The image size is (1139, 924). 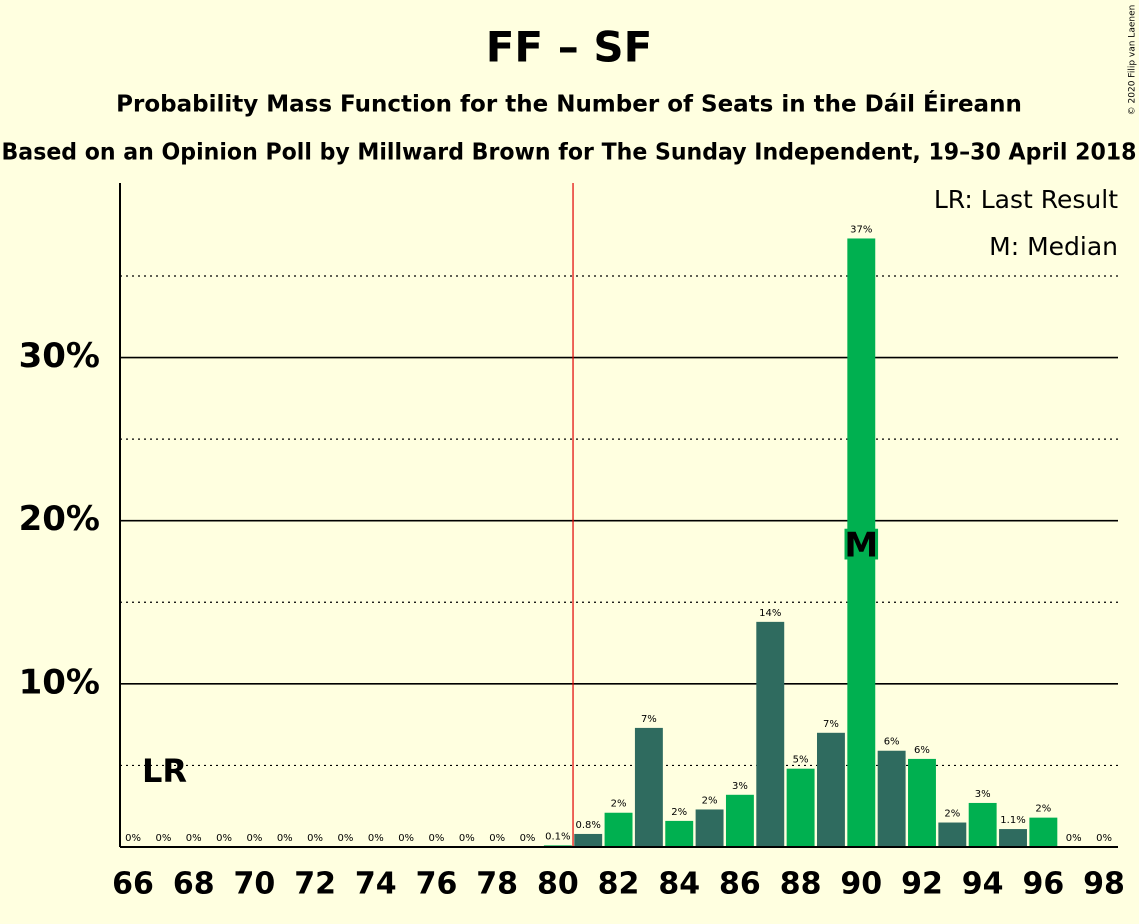 I want to click on x-tick-label: 78, so click(x=497, y=884).